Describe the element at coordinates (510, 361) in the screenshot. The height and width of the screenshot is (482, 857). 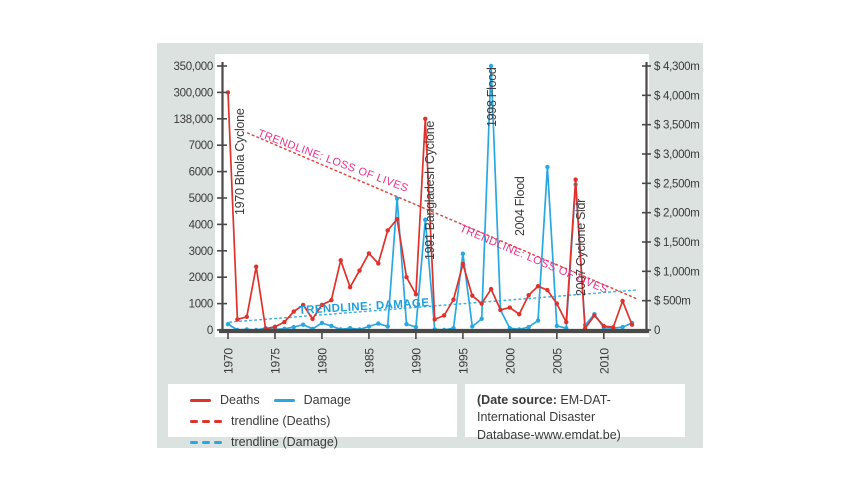
I see `x-axis-label: 2000` at that location.